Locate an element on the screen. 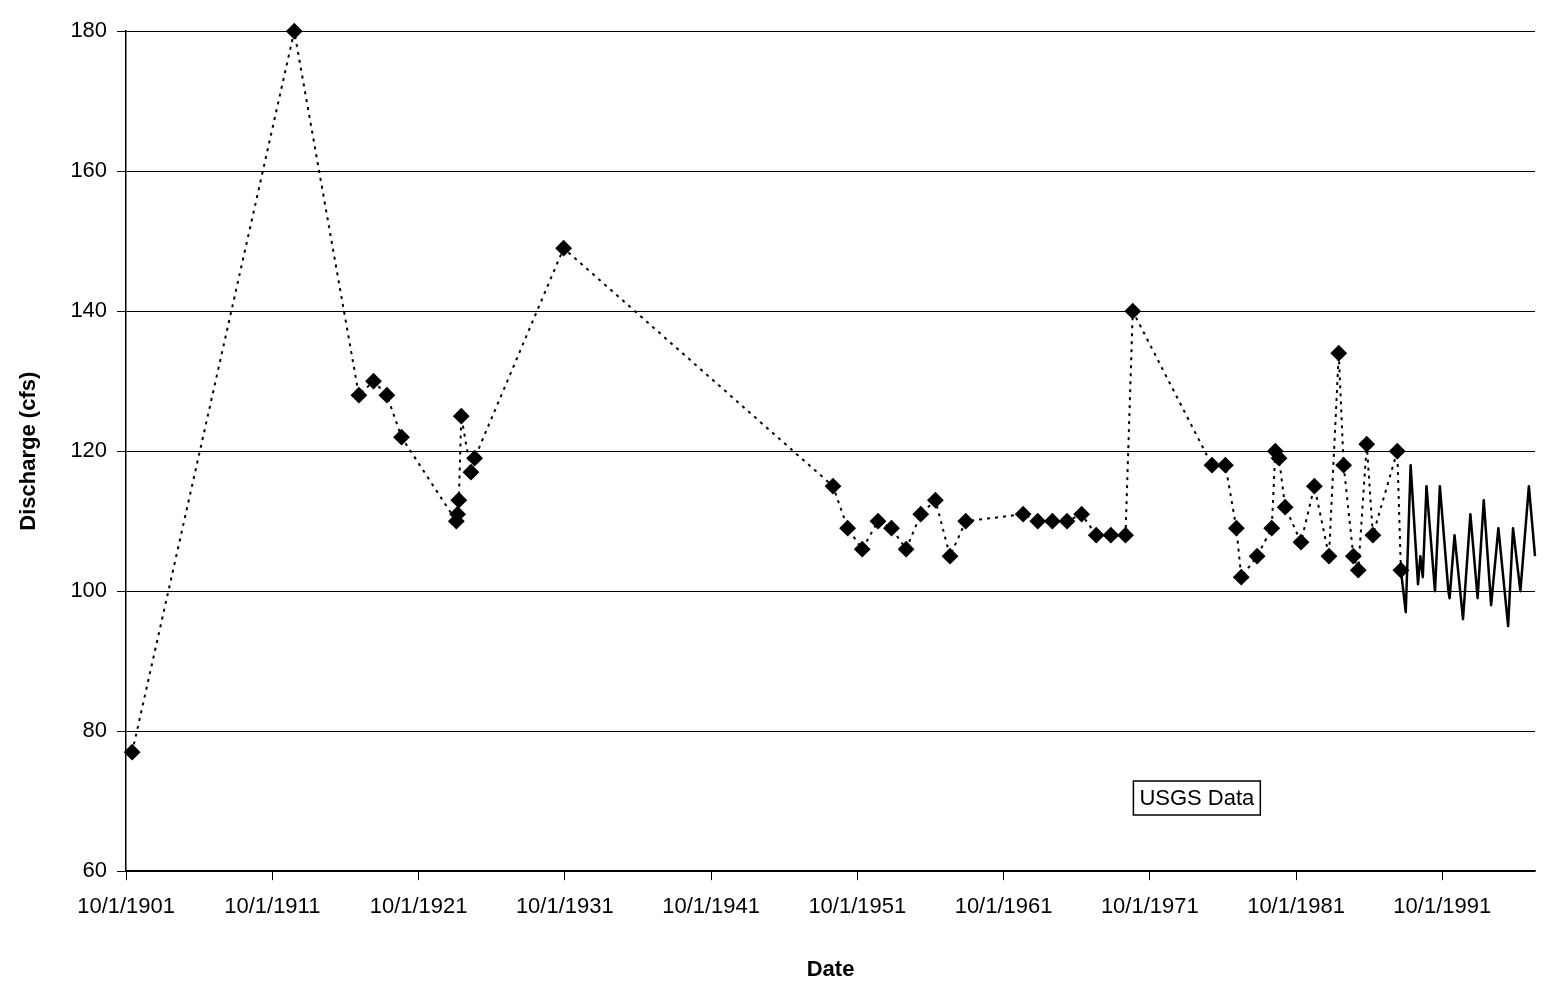  x-tick-label: 10/1/1981 is located at coordinates (1296, 906).